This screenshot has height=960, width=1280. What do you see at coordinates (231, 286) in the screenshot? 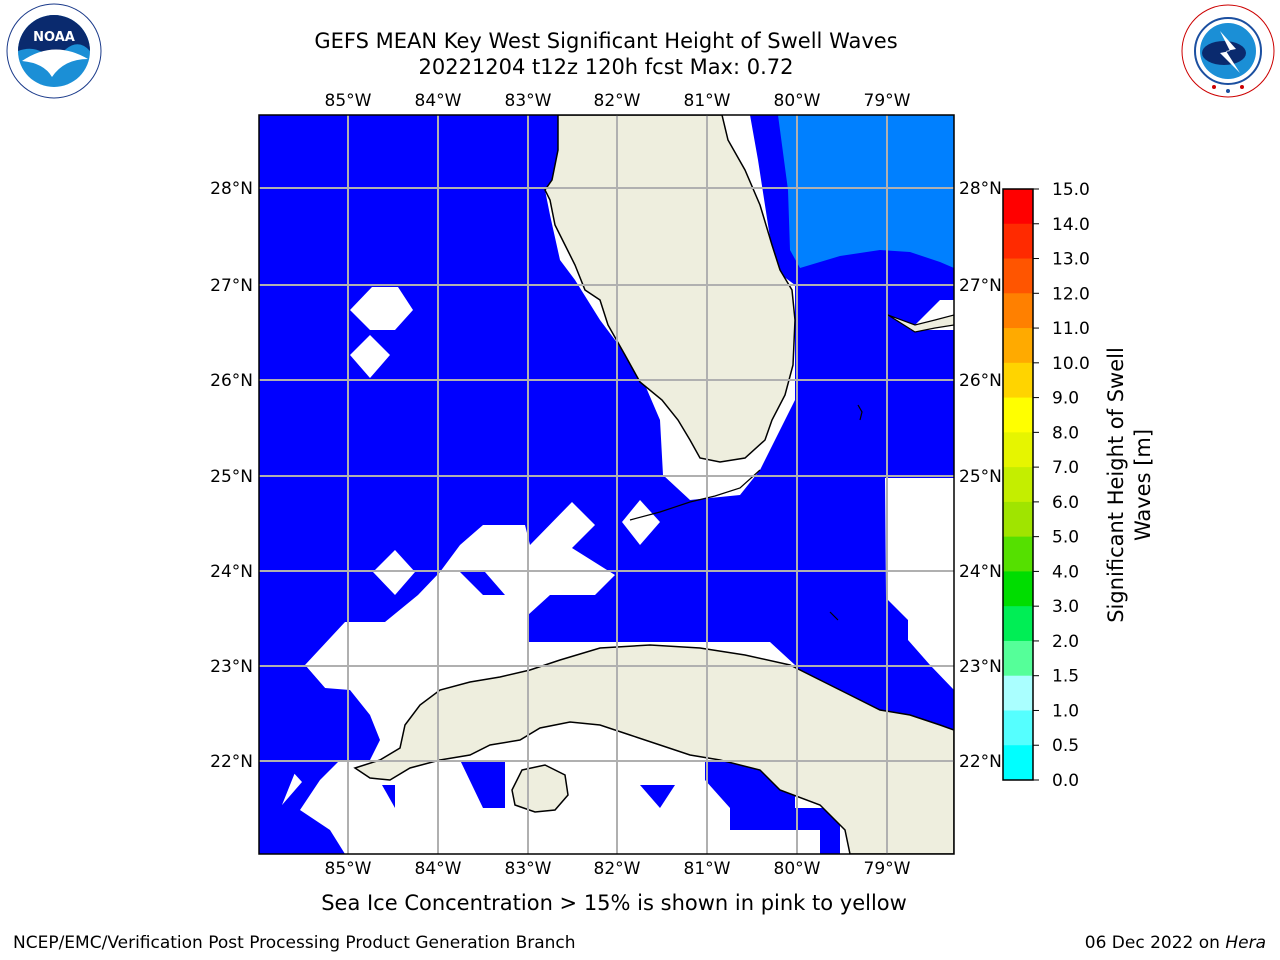
I see `lat-label-left: 27°N` at bounding box center [231, 286].